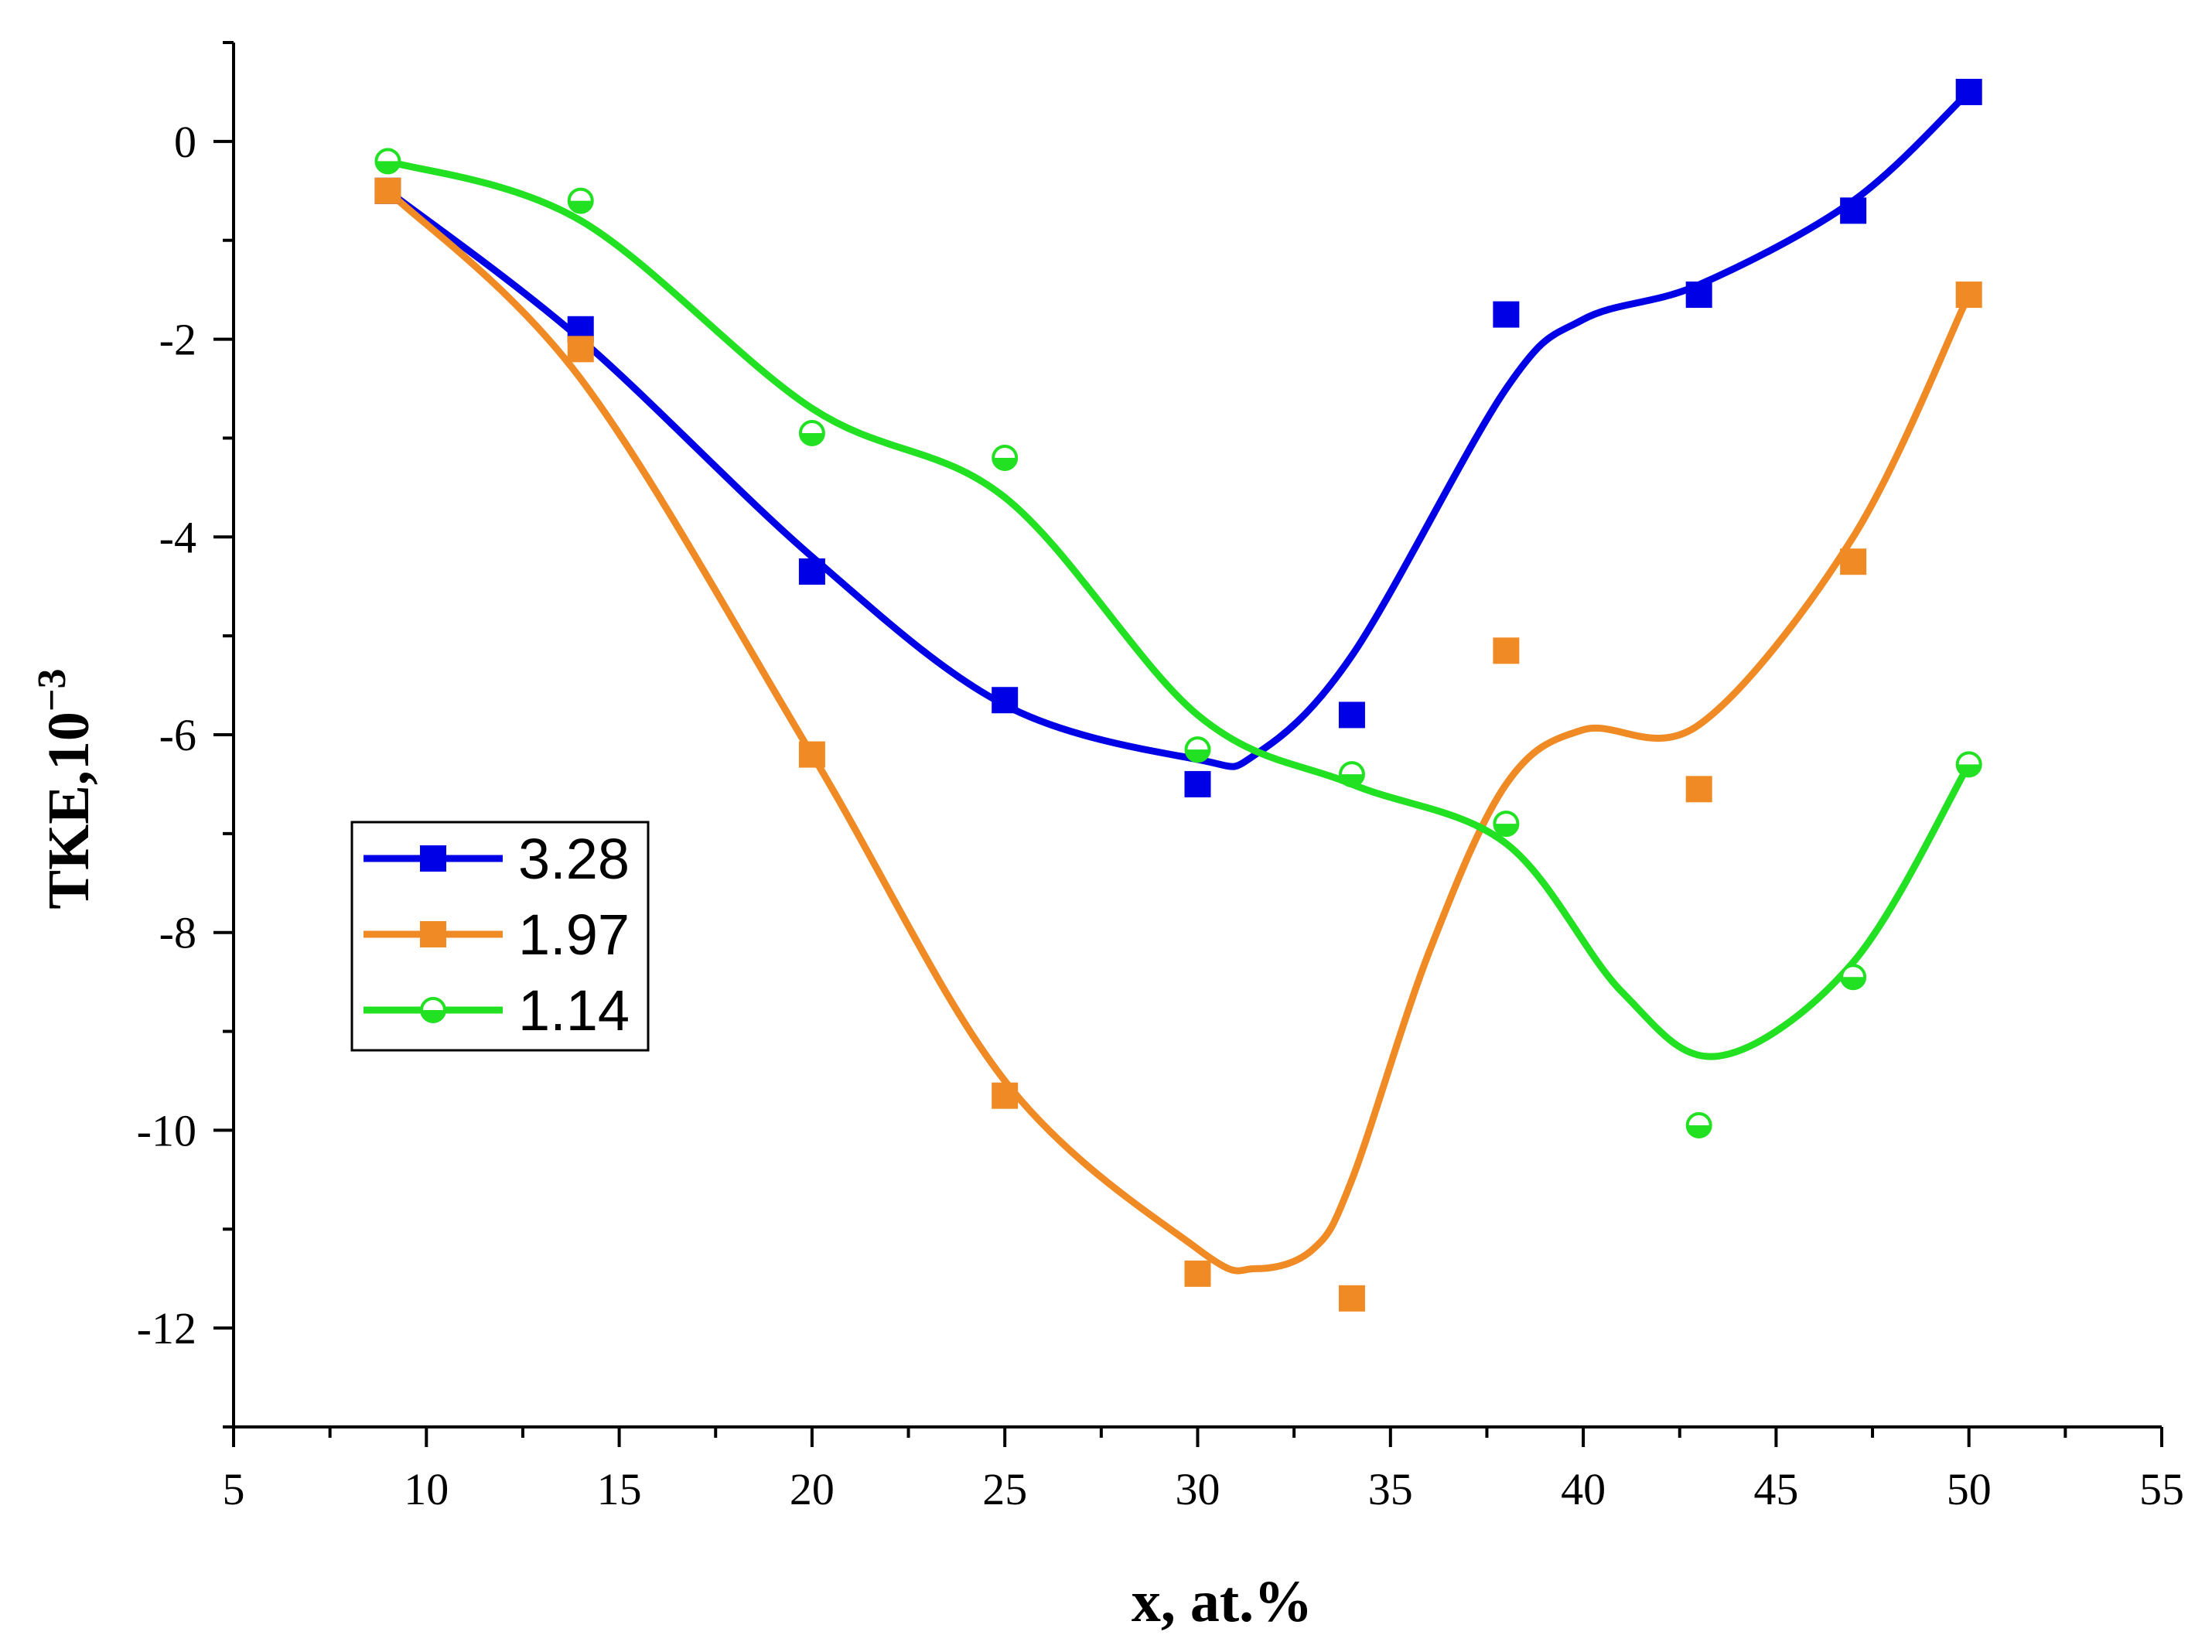 The width and height of the screenshot is (2212, 1652). What do you see at coordinates (2161, 1489) in the screenshot?
I see `x-tick-label: 55` at bounding box center [2161, 1489].